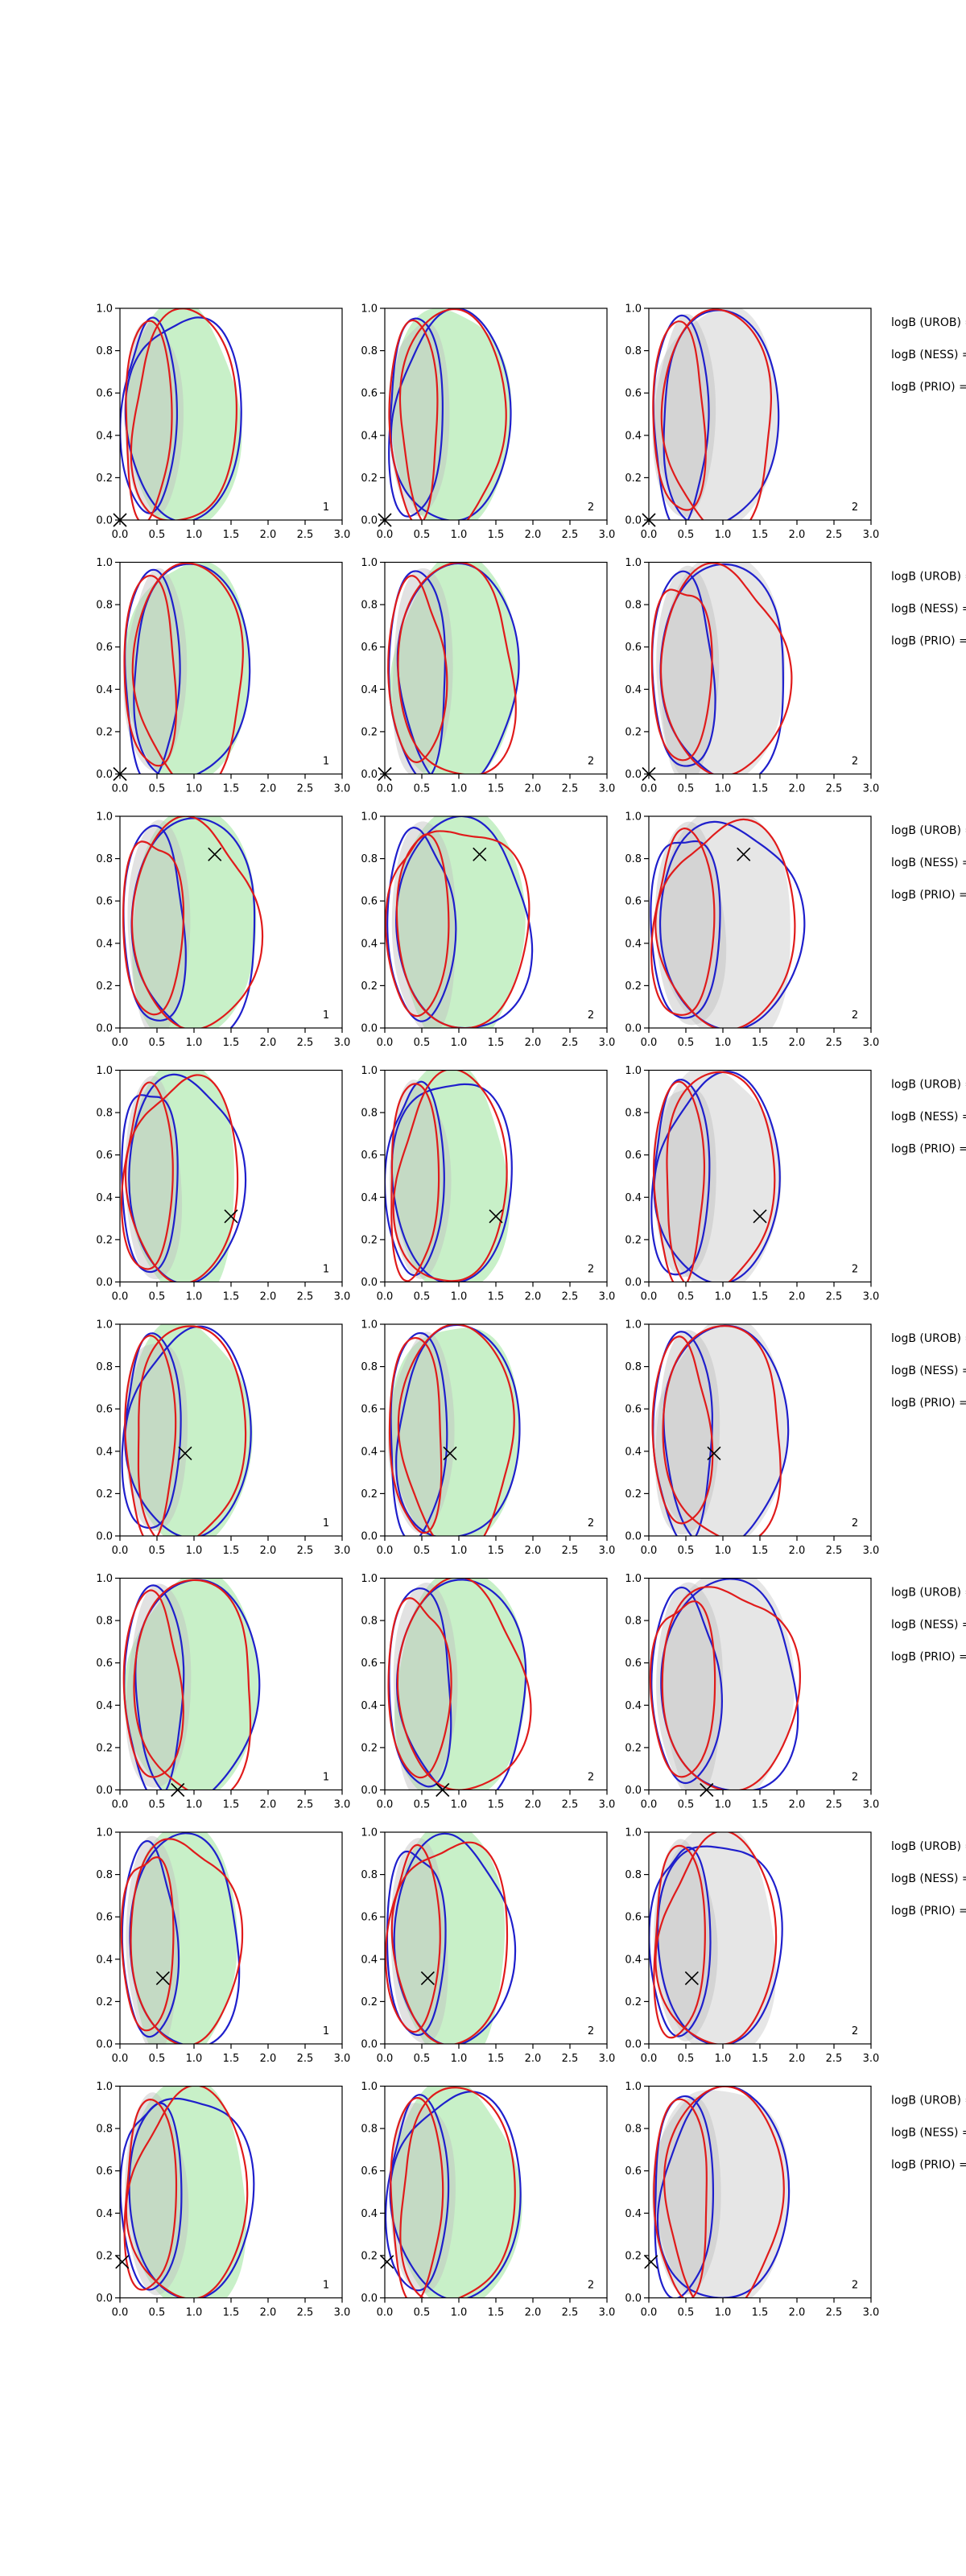 The image size is (966, 2576). Describe the element at coordinates (683, 922) in the screenshot. I see `red-inner-contour` at that location.